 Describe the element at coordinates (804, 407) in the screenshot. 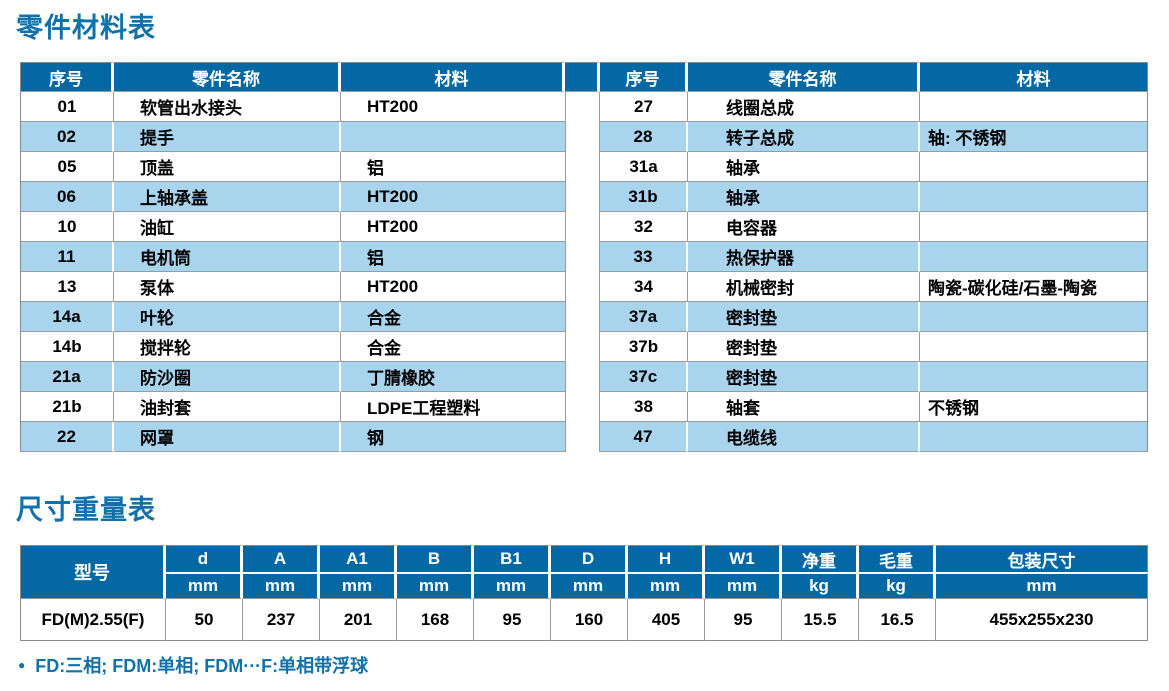

I see `part-name-cell: 轴套` at that location.